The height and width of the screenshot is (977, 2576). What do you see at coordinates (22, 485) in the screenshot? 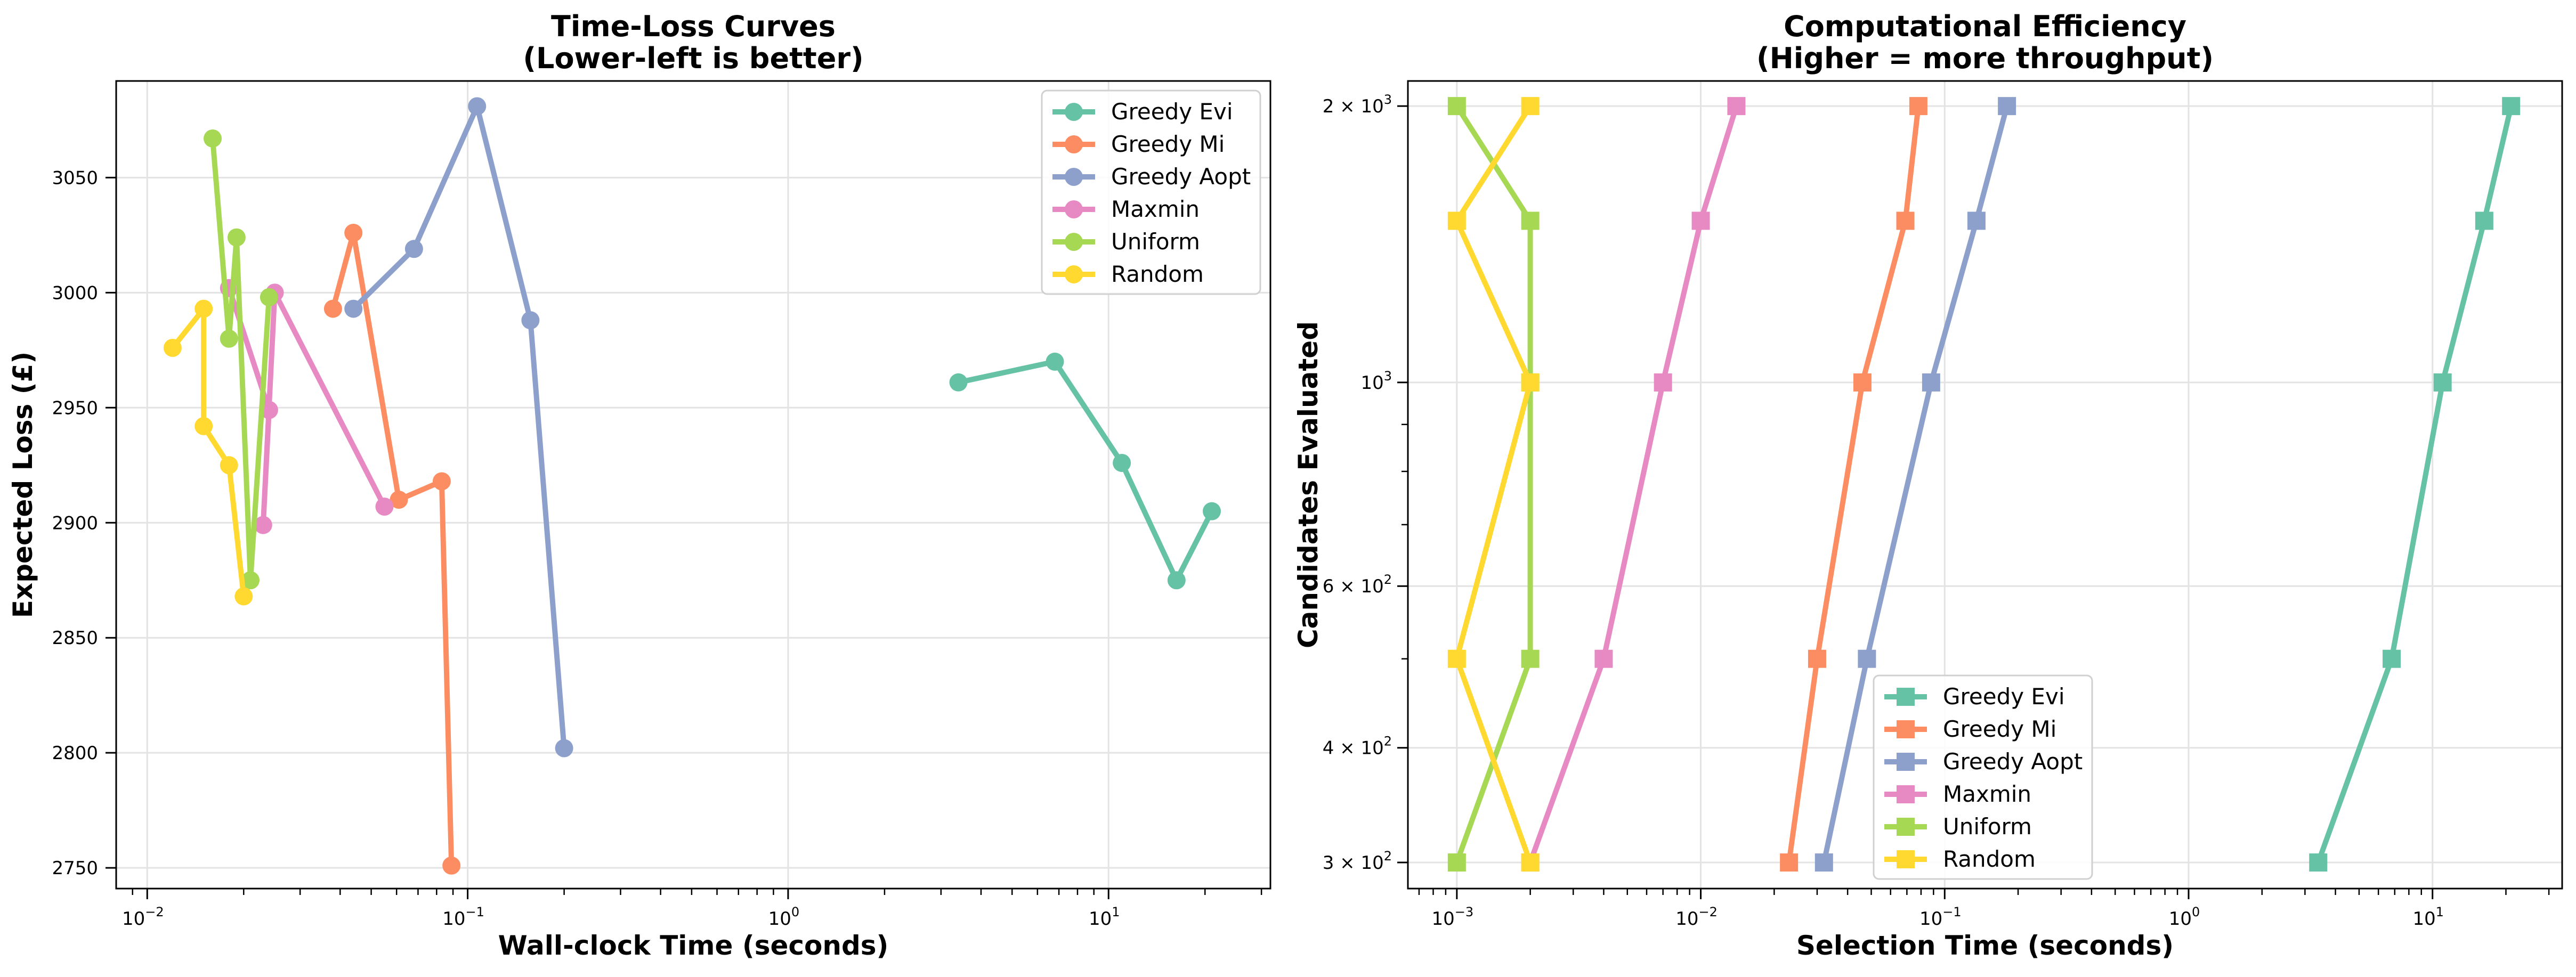
I see `y-axis-label: Expected Loss (£)` at bounding box center [22, 485].